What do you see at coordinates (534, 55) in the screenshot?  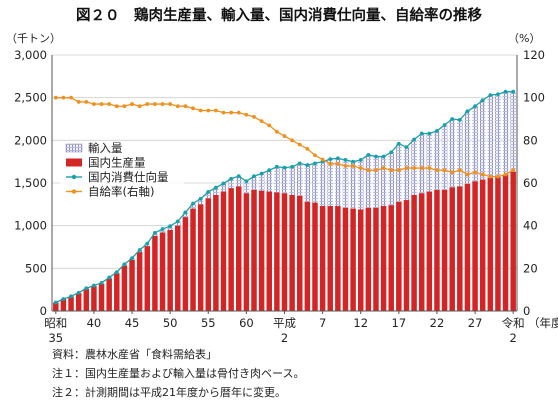 I see `y2-tick-label: 120` at bounding box center [534, 55].